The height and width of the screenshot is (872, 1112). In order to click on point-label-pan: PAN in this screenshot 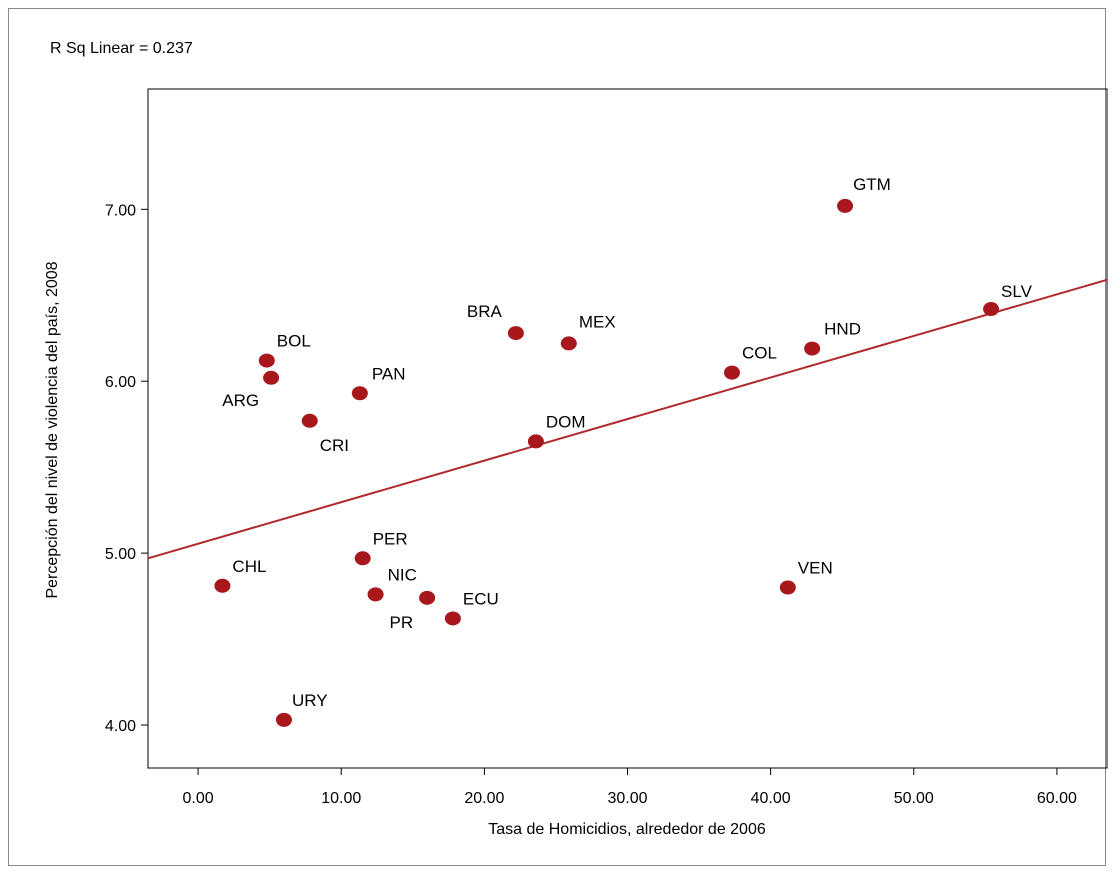, I will do `click(389, 373)`.